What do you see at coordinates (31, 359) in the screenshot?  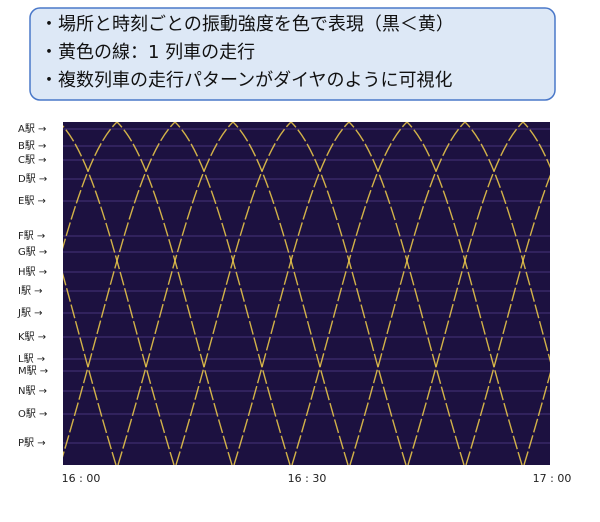 I see `station-label: L駅 →` at bounding box center [31, 359].